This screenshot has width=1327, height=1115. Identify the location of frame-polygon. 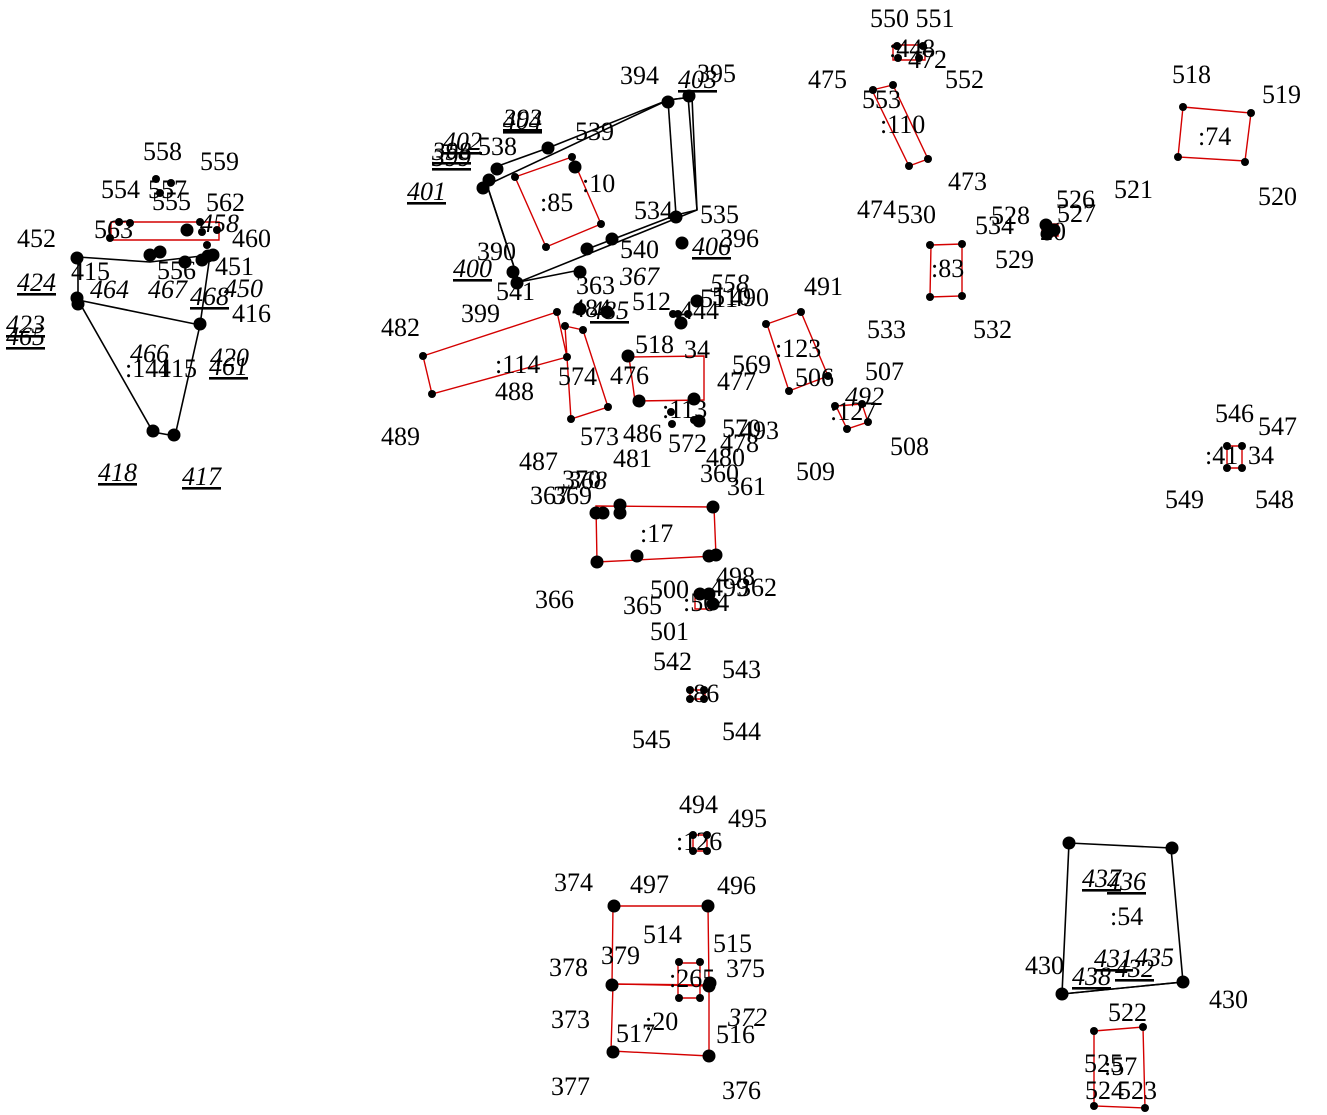
(144, 345).